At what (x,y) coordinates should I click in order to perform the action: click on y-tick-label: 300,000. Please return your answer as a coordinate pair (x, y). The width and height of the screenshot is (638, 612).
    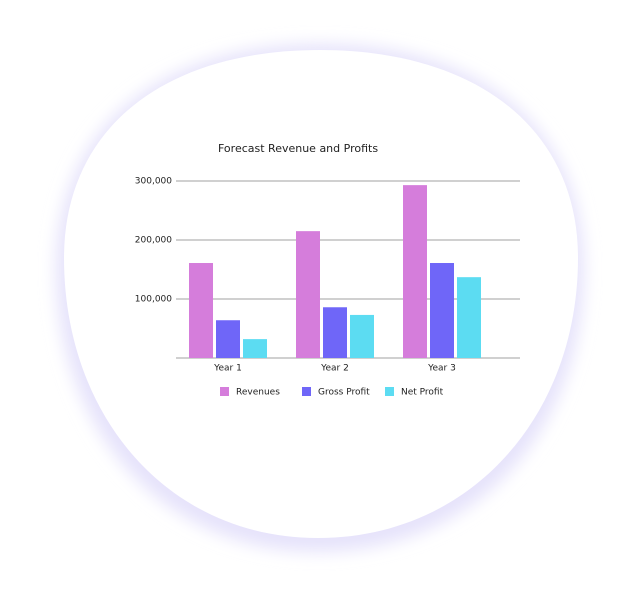
    Looking at the image, I should click on (153, 182).